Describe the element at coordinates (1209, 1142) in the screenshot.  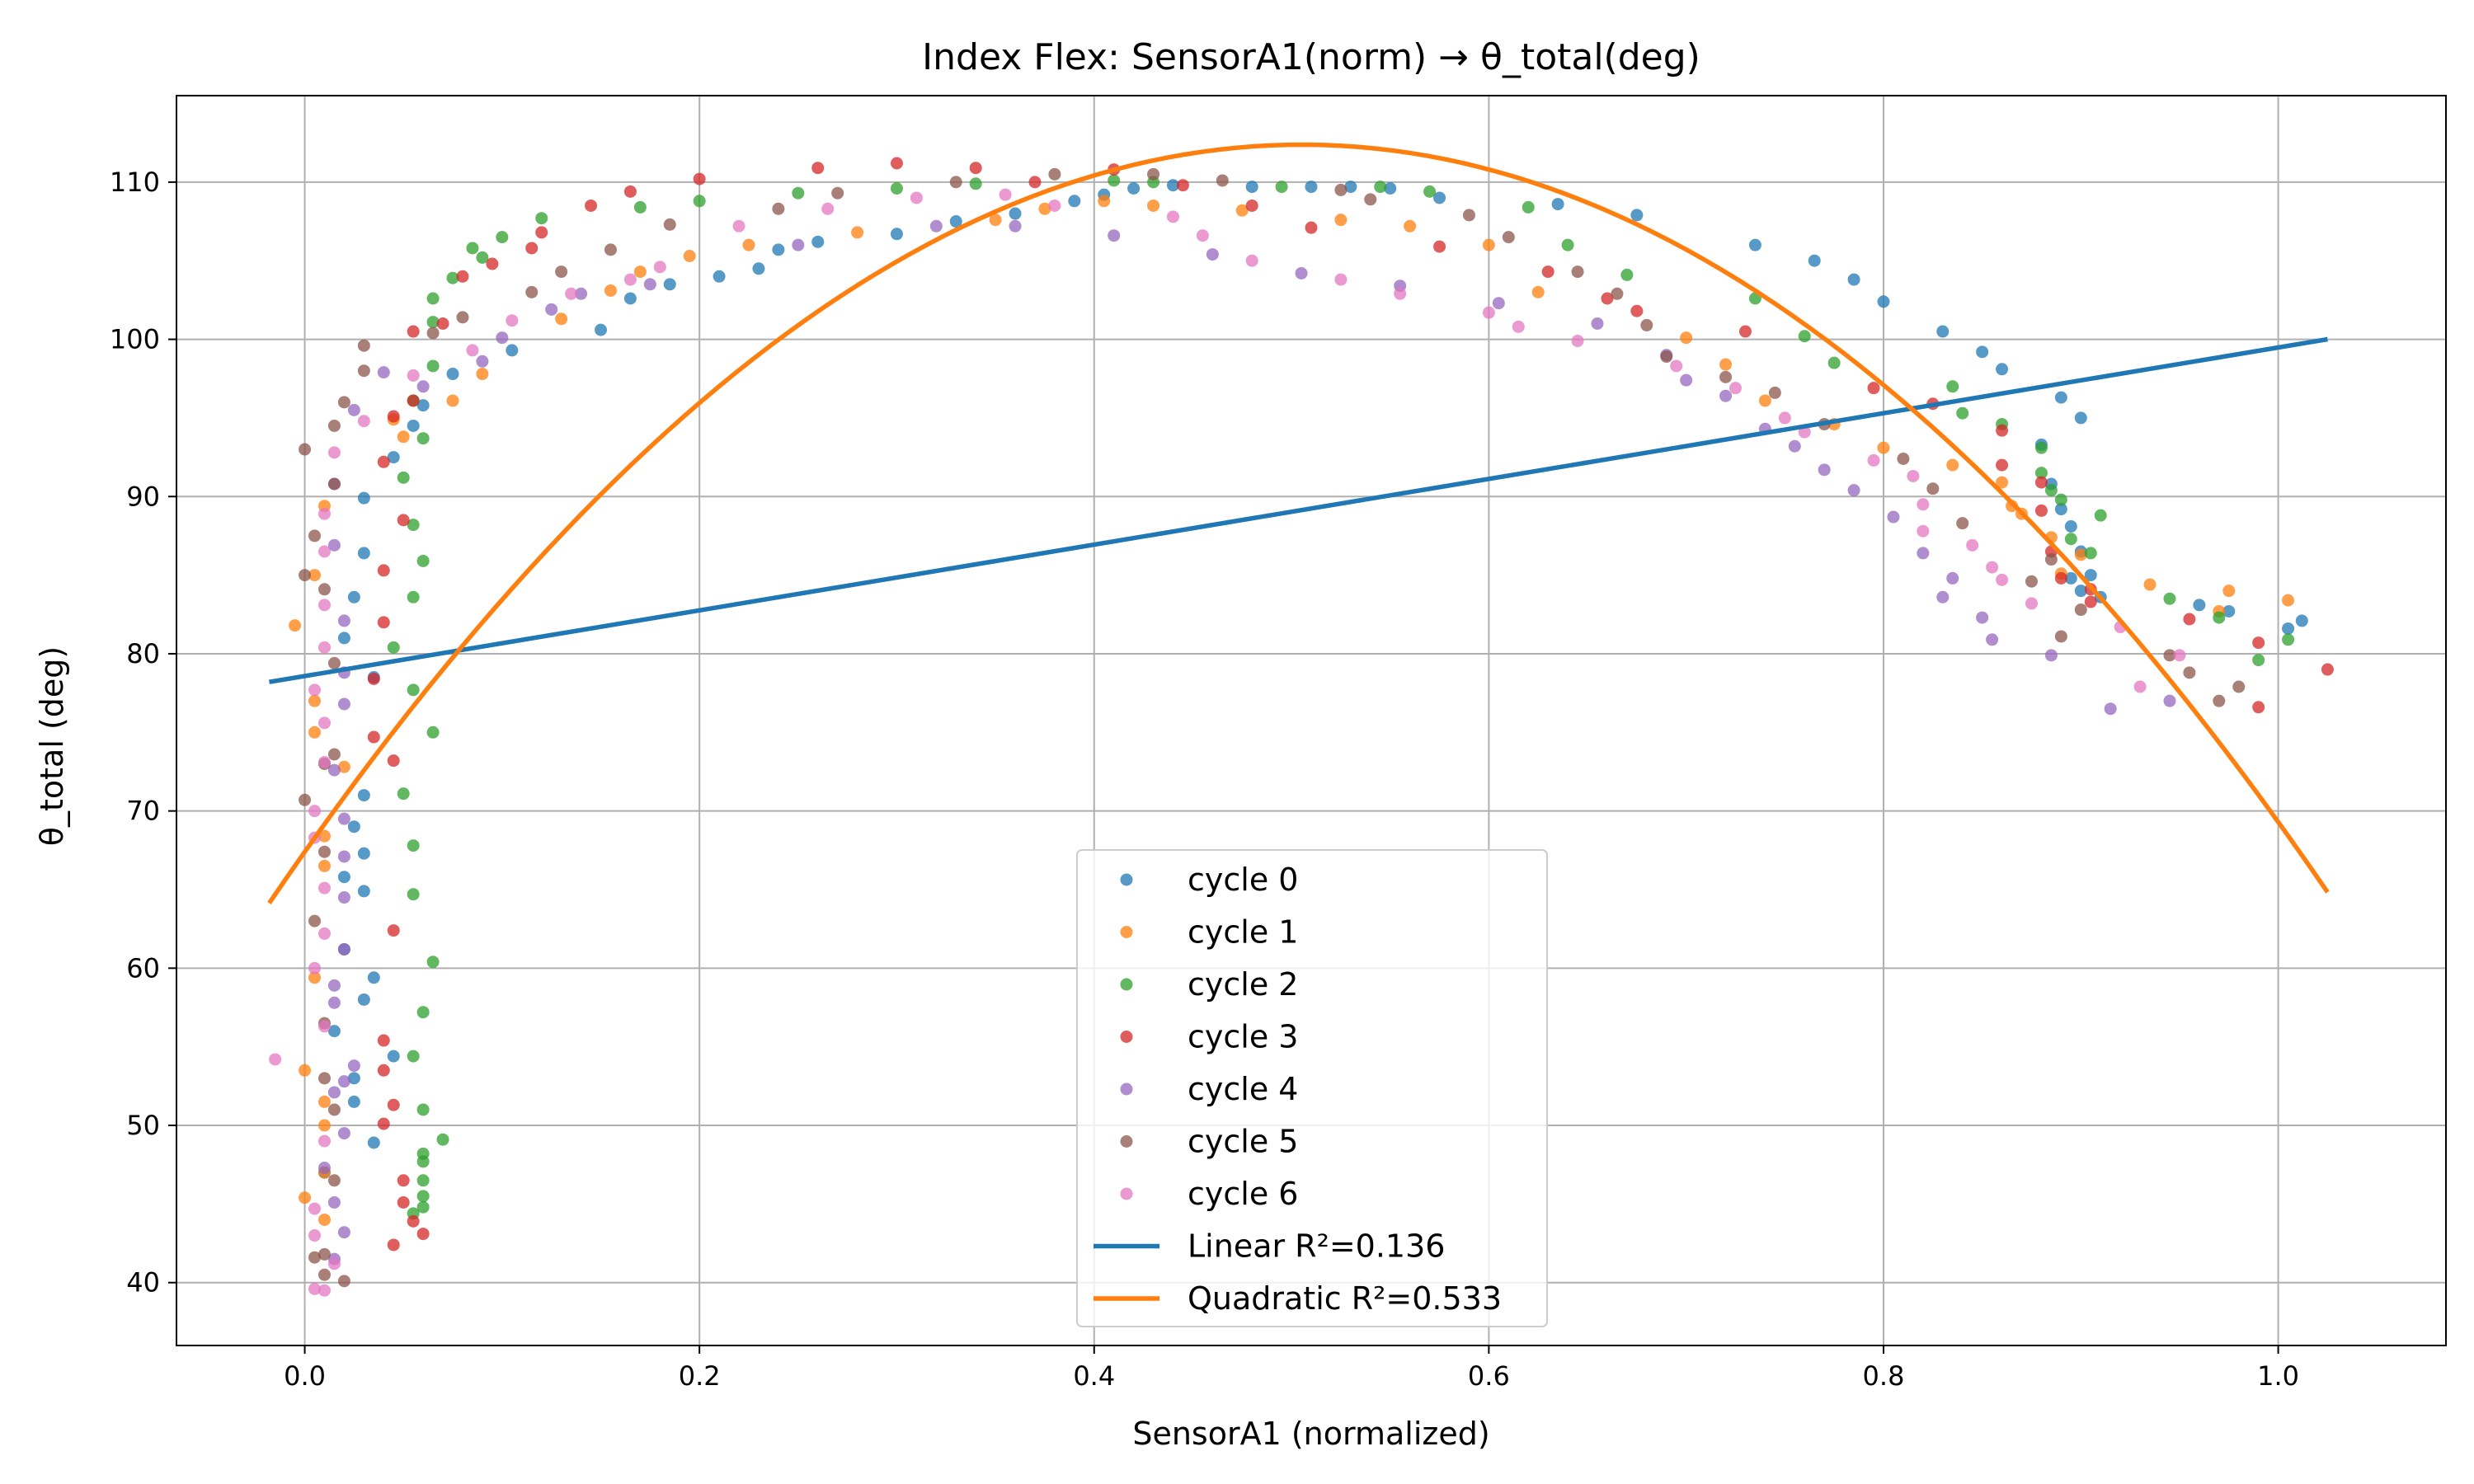
I see `legend-item: cycle 5` at that location.